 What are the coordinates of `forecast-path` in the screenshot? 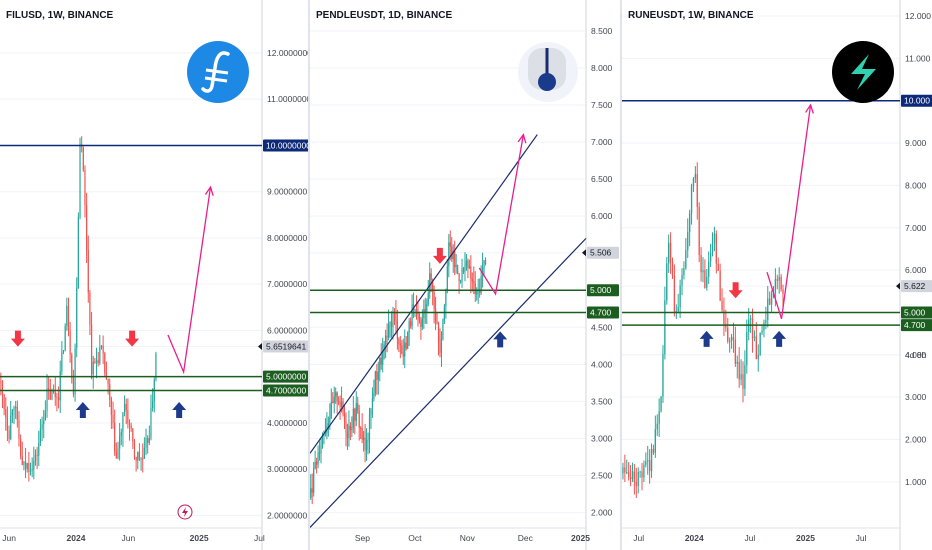 It's located at (501, 215).